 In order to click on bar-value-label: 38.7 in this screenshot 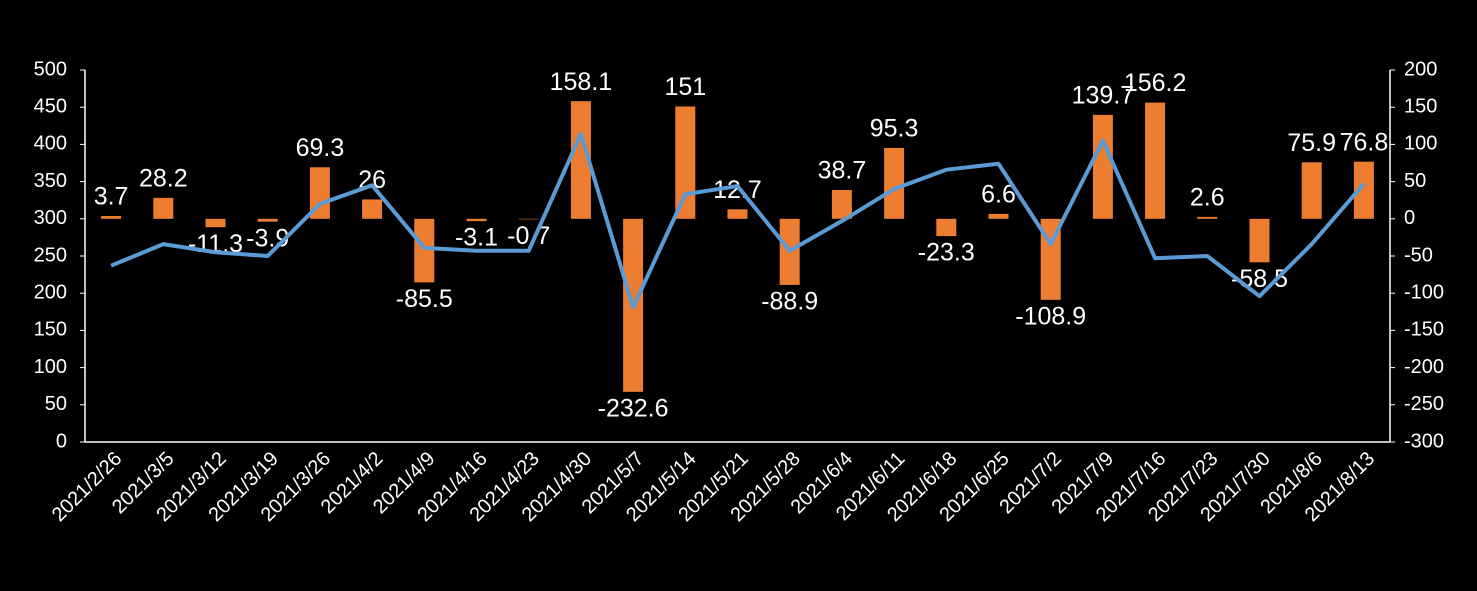, I will do `click(842, 171)`.